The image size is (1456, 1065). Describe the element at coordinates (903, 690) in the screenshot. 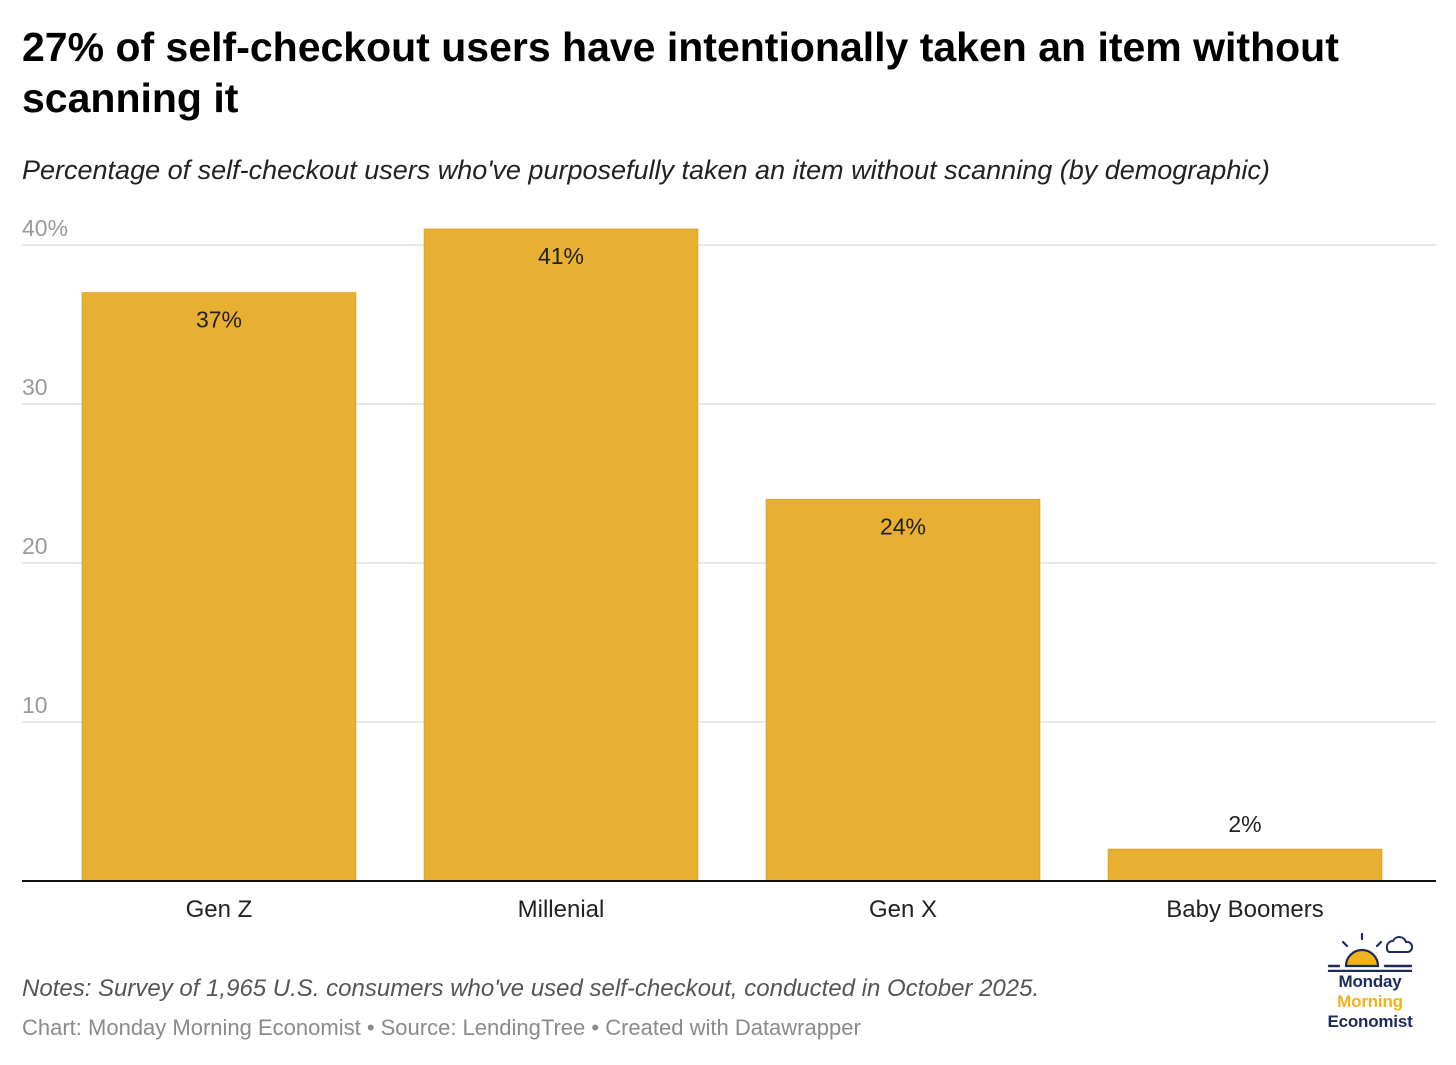

I see `bar-gen-x` at that location.